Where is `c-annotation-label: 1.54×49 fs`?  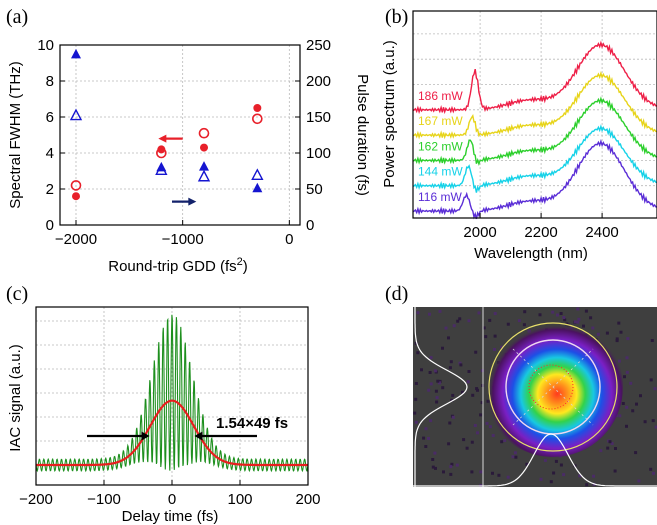 c-annotation-label: 1.54×49 fs is located at coordinates (252, 423).